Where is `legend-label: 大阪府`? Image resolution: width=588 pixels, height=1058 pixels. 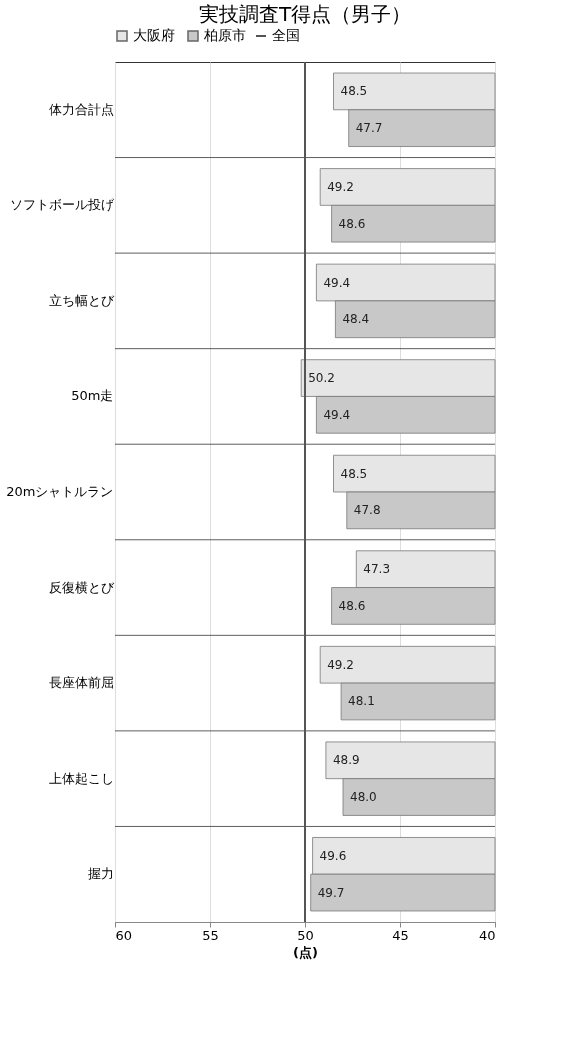 legend-label: 大阪府 is located at coordinates (154, 35).